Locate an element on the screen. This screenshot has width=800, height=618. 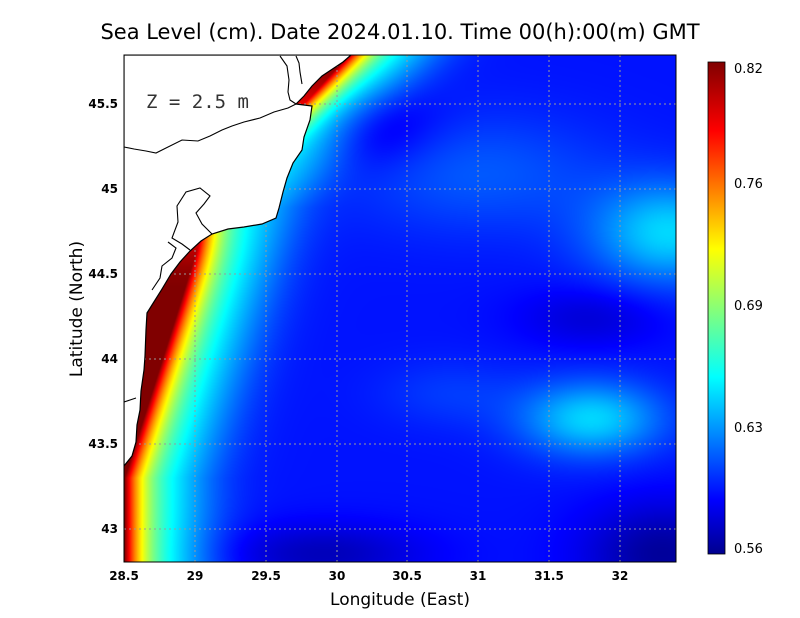
colorbar-tick-label: 0.56 is located at coordinates (748, 549).